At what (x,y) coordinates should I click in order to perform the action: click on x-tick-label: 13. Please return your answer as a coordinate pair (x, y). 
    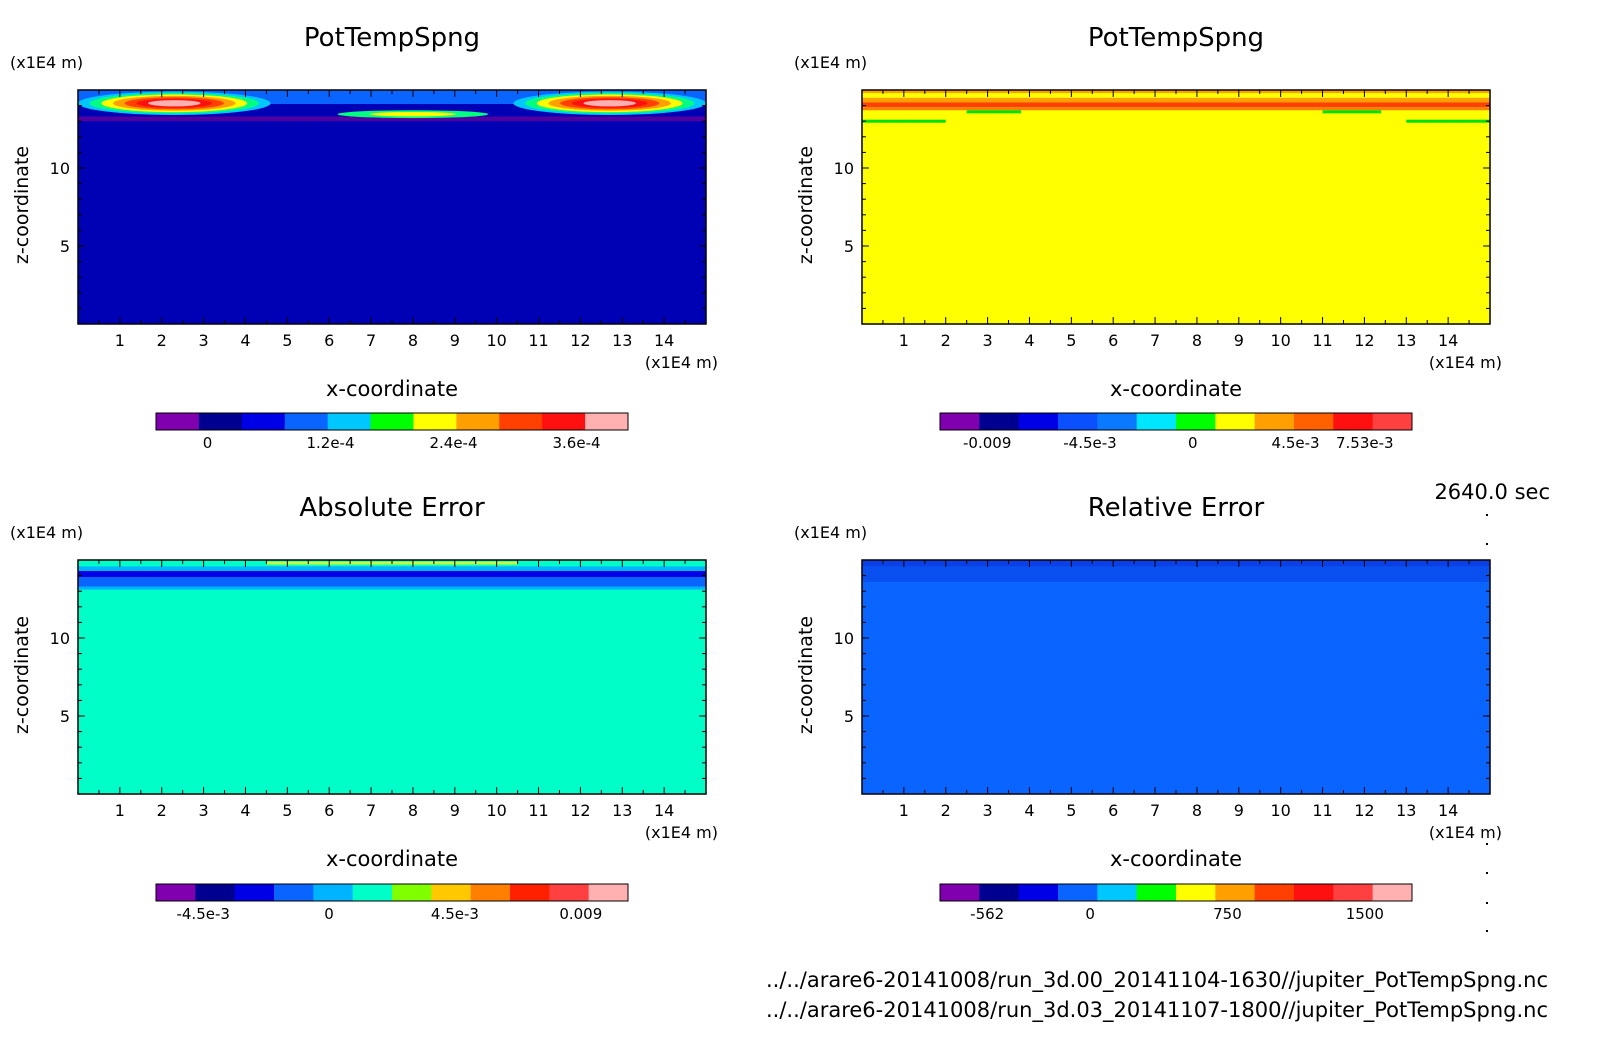
    Looking at the image, I should click on (622, 810).